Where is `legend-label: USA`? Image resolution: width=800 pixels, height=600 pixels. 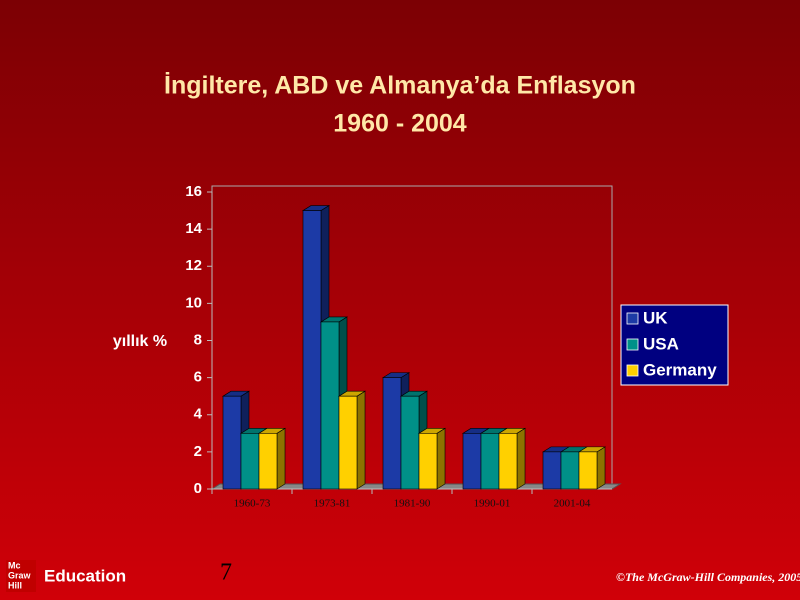
legend-label: USA is located at coordinates (661, 343).